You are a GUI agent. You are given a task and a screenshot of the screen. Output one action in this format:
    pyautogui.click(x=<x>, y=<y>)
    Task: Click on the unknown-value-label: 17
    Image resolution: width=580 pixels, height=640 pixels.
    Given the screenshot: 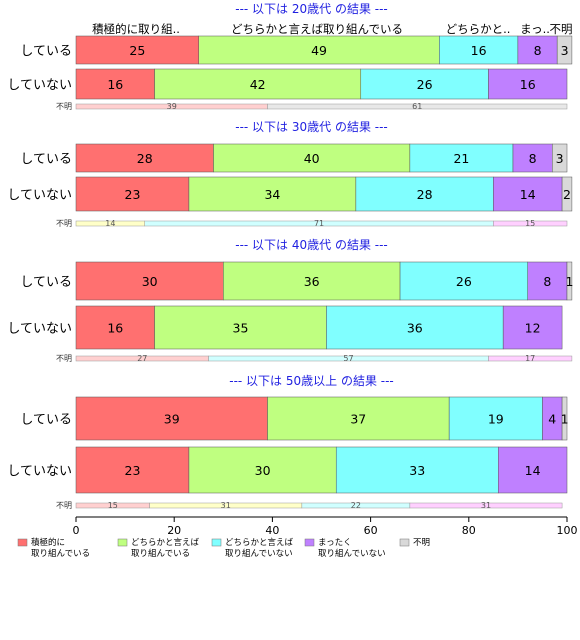 What is the action you would take?
    pyautogui.click(x=530, y=358)
    